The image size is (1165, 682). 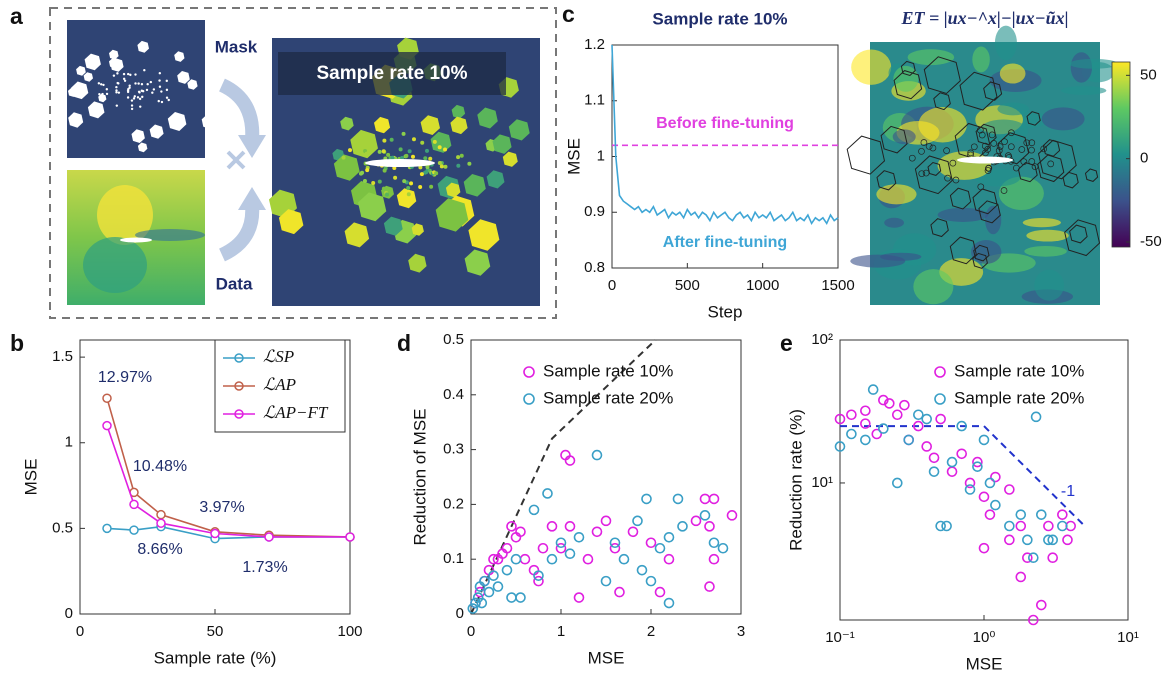 I want to click on panel-label: e, so click(x=786, y=343).